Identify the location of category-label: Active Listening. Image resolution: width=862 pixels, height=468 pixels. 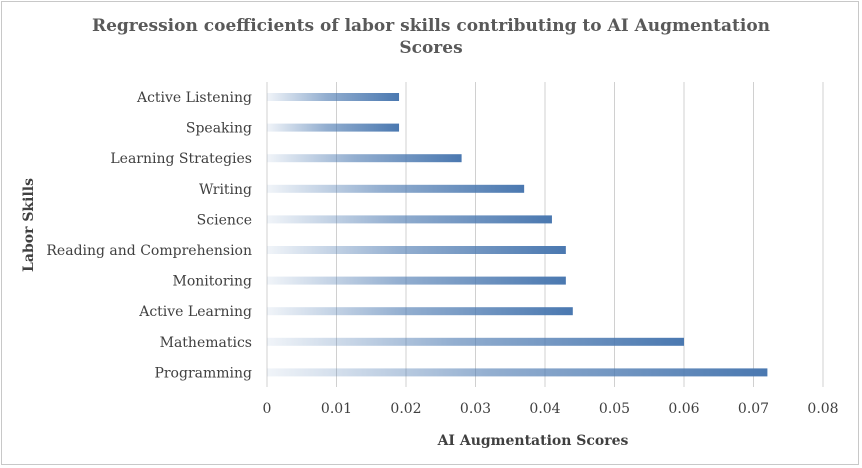
(194, 98).